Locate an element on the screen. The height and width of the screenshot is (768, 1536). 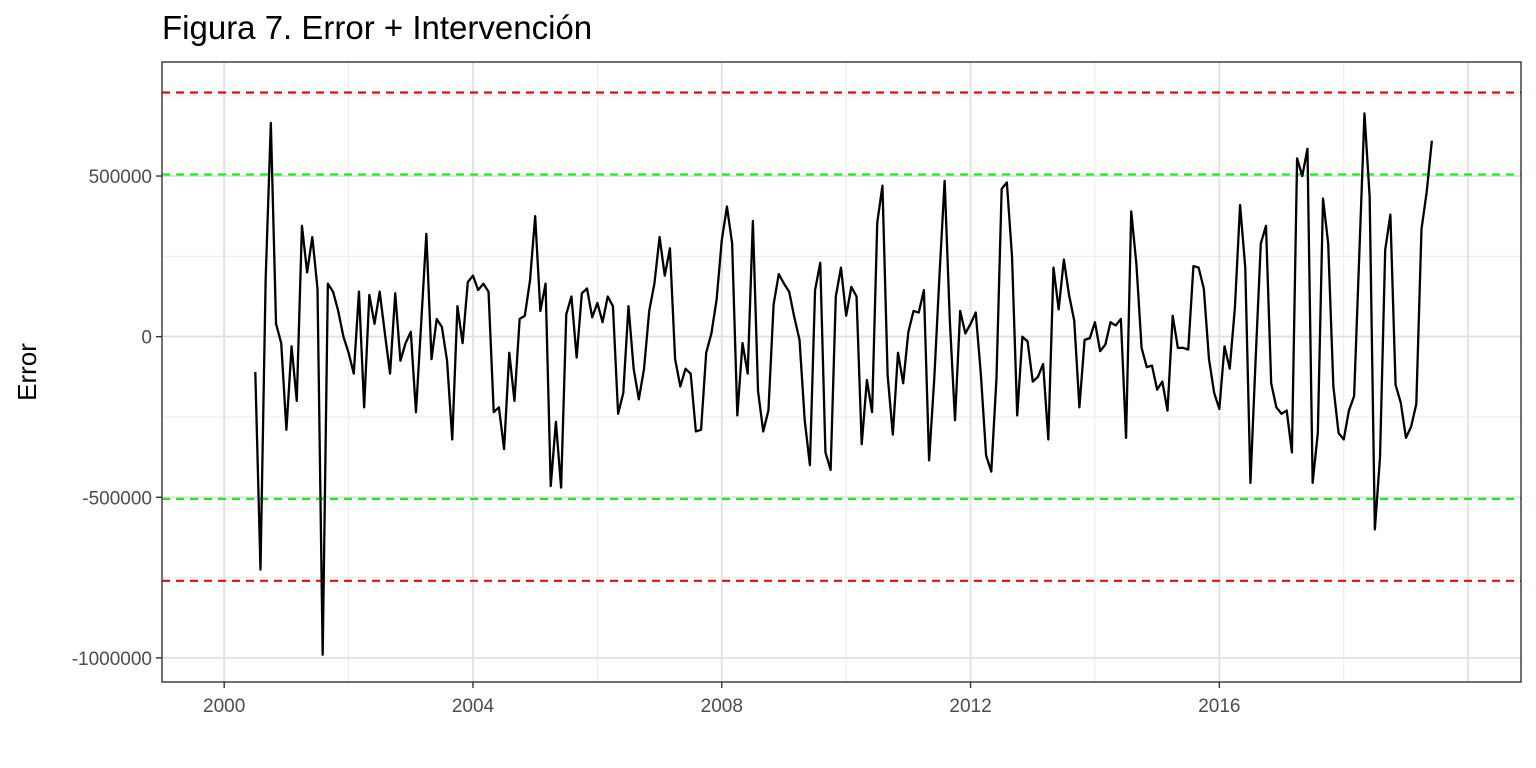
chart-title: Figura 7. Error + Intervención is located at coordinates (377, 27).